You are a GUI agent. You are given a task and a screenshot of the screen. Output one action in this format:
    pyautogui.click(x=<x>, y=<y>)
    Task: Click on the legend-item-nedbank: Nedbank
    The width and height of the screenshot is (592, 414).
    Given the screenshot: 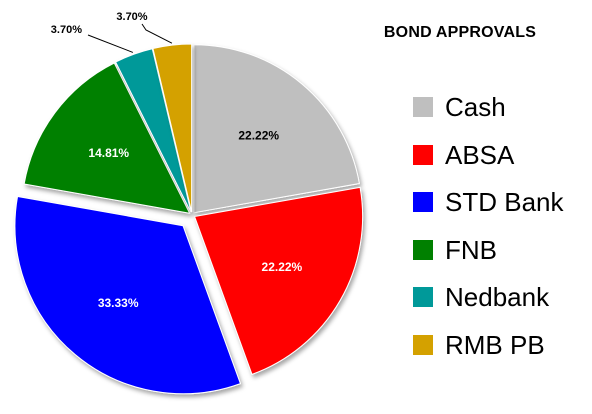 What is the action you would take?
    pyautogui.click(x=490, y=297)
    